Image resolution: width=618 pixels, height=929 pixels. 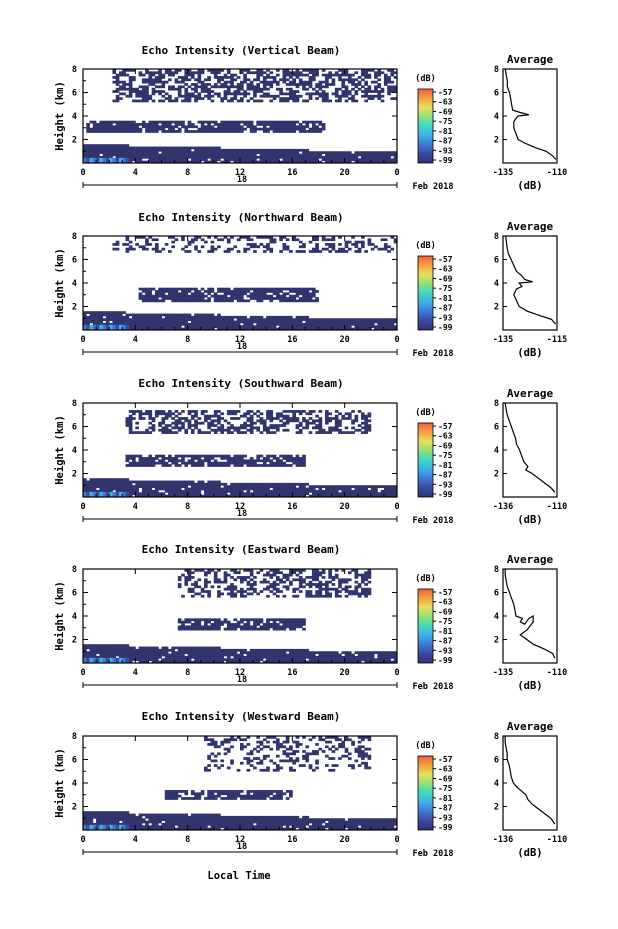 I want to click on colorbar-tick-label: -93, so click(x=445, y=484).